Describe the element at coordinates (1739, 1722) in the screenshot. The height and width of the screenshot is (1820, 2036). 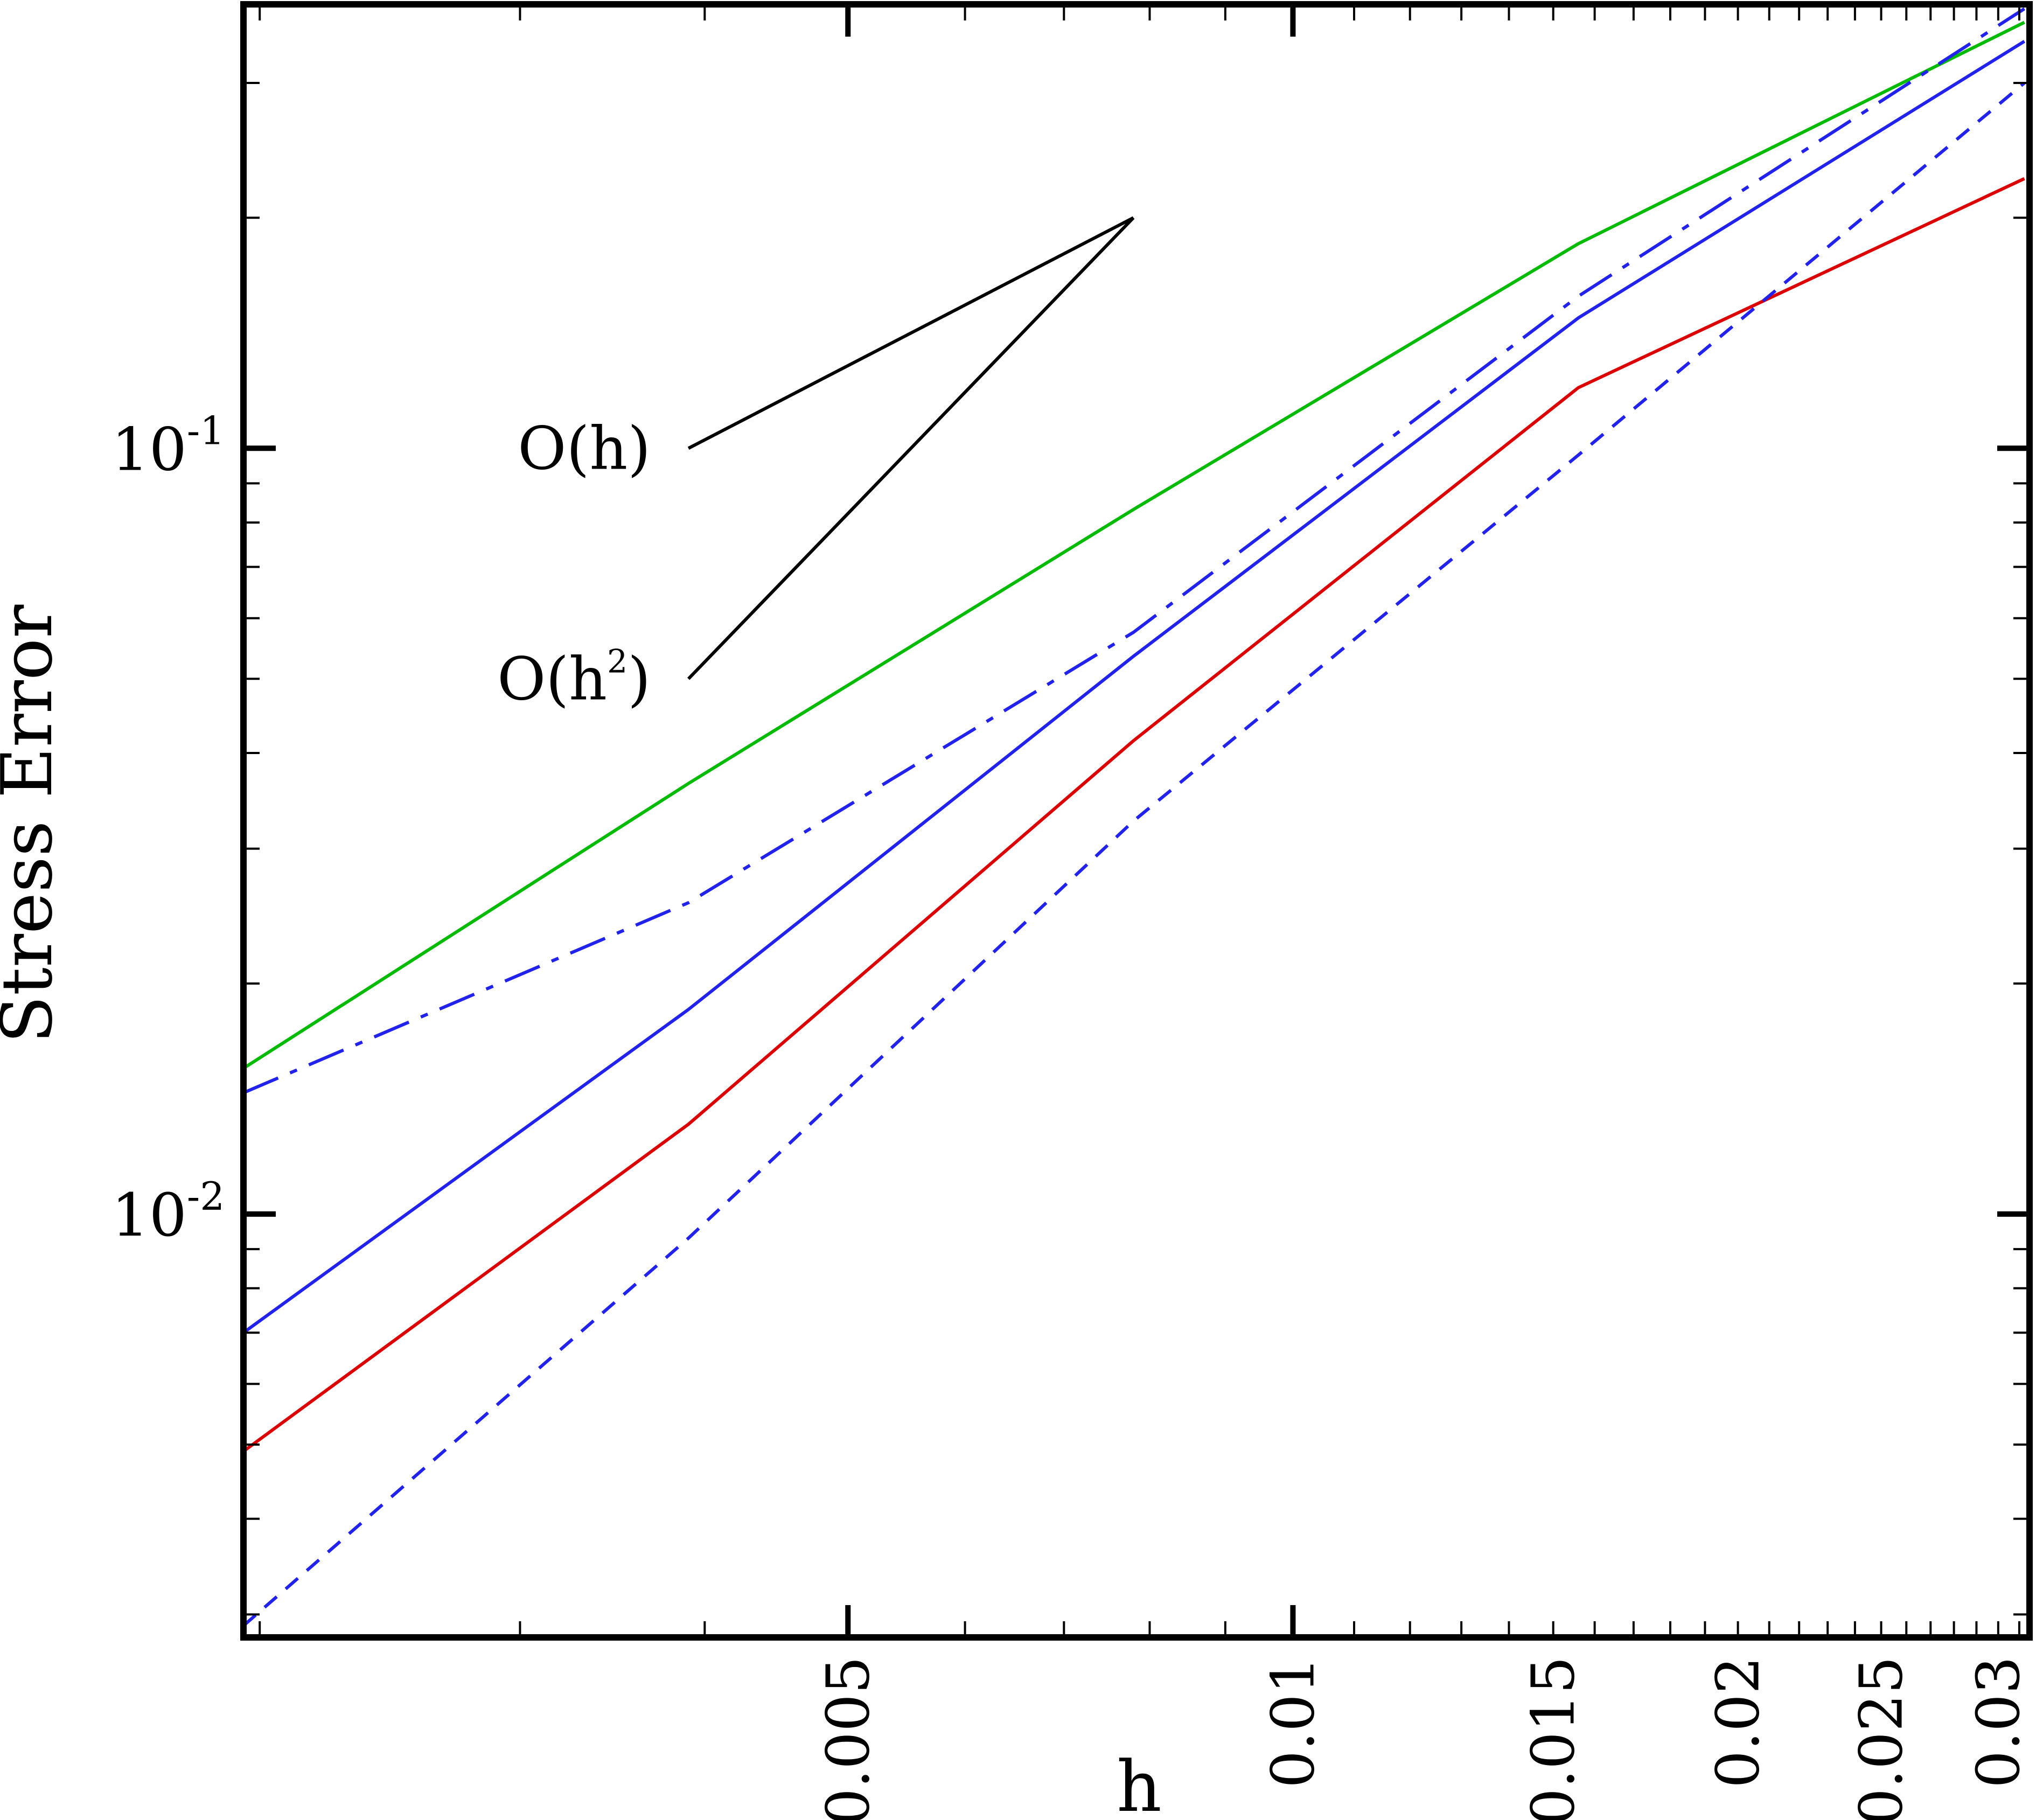
I see `x-tick-label-3: 0.02` at that location.